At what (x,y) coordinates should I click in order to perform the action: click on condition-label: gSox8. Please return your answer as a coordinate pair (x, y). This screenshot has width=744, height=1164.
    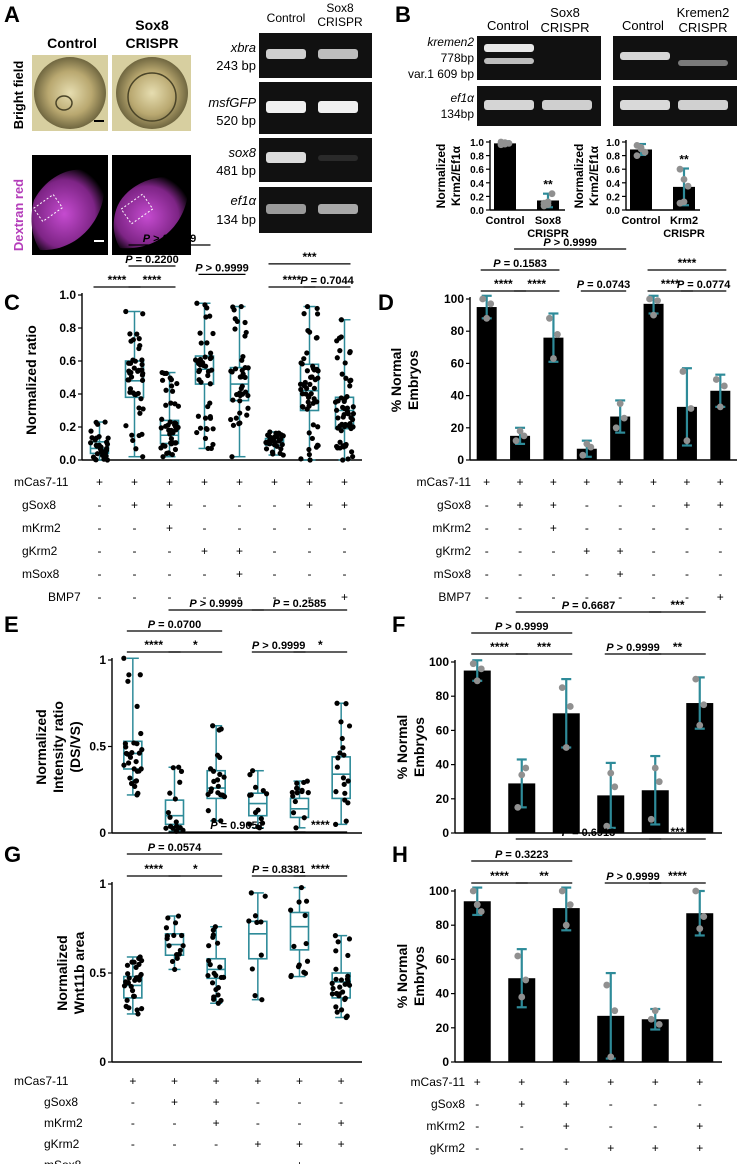
    Looking at the image, I should click on (454, 505).